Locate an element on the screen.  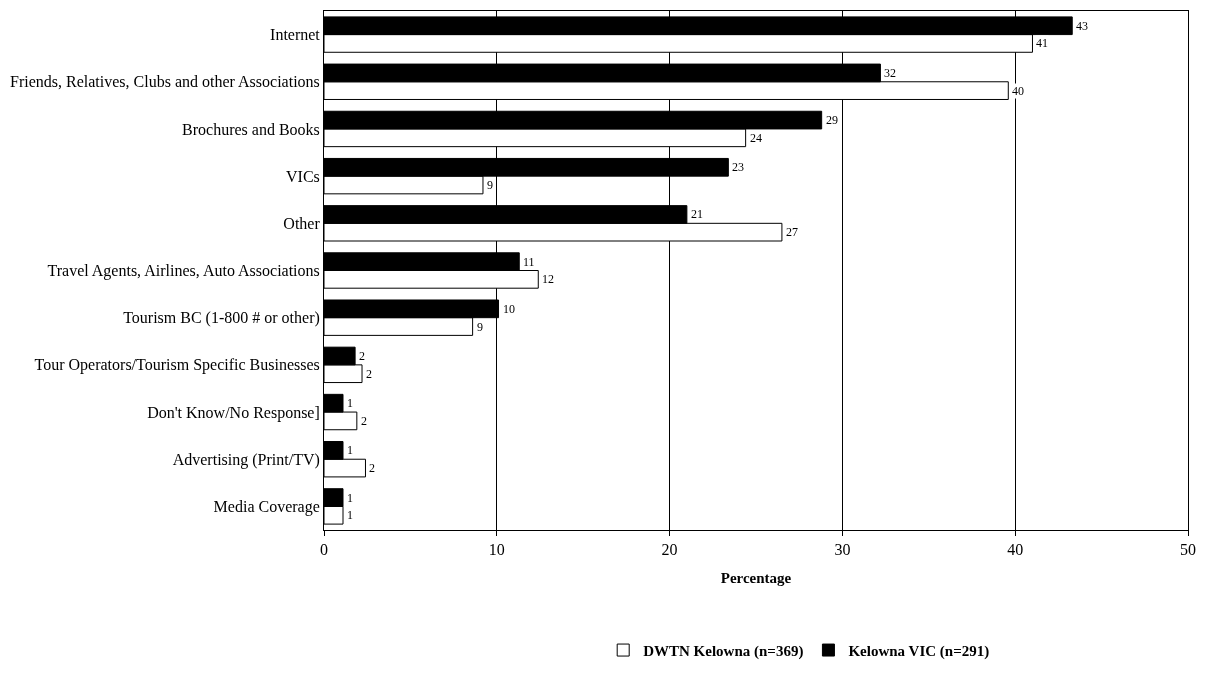
data-label: 23 is located at coordinates (738, 167).